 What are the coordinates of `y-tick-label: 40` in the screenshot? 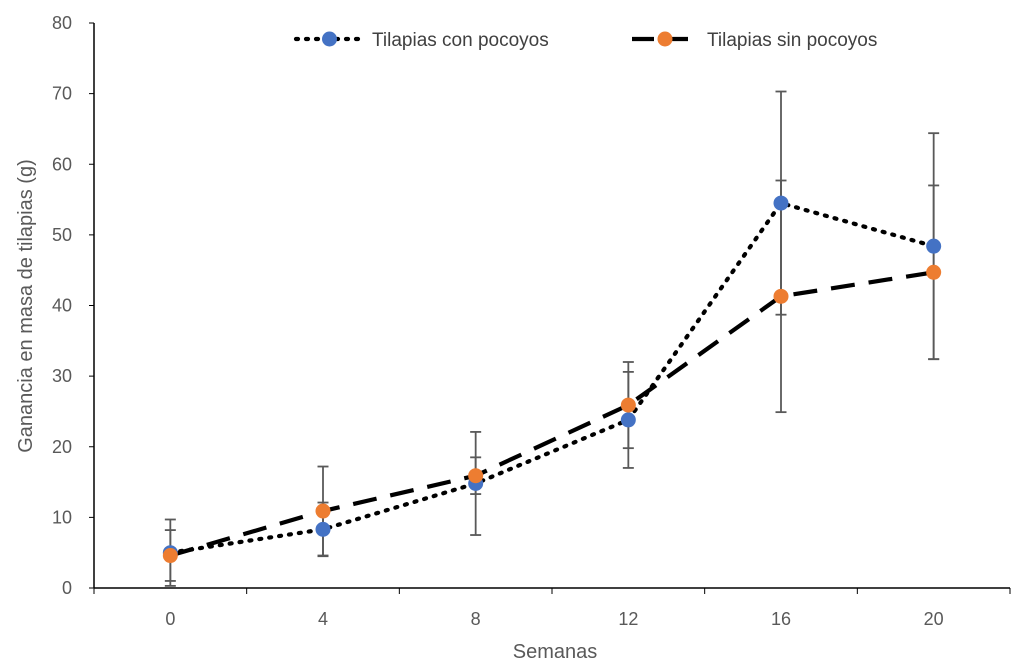 It's located at (62, 306).